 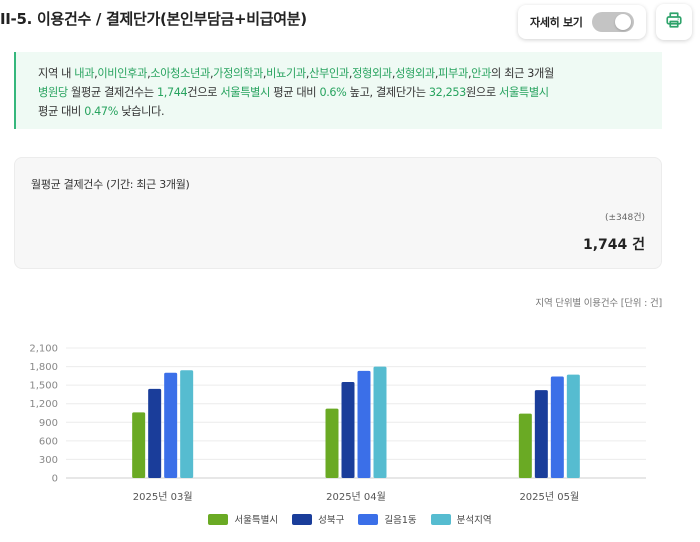 What do you see at coordinates (350, 20) in the screenshot?
I see `header: II-5. 이용건수 / 결제단가(본인부담금+비급여분) 자세히 보기` at bounding box center [350, 20].